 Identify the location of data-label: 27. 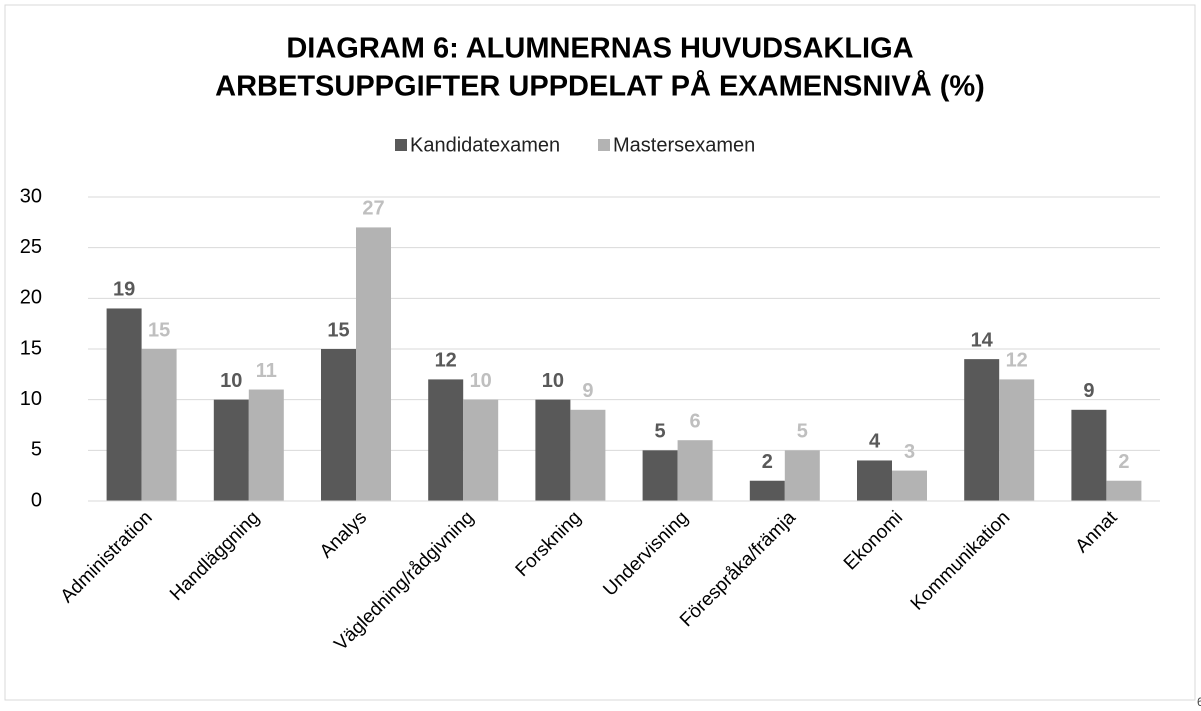
(373, 209).